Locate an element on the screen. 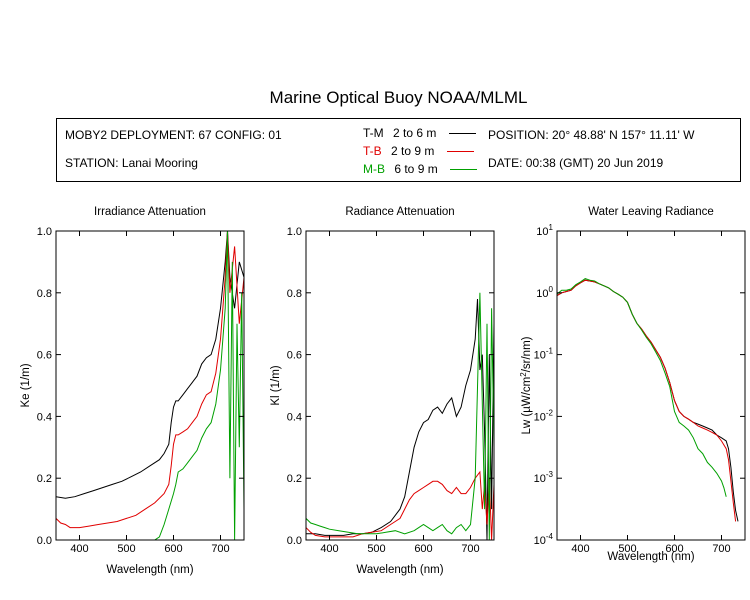 This screenshot has width=750, height=600. y-axis-label: Kl (1/m) is located at coordinates (276, 385).